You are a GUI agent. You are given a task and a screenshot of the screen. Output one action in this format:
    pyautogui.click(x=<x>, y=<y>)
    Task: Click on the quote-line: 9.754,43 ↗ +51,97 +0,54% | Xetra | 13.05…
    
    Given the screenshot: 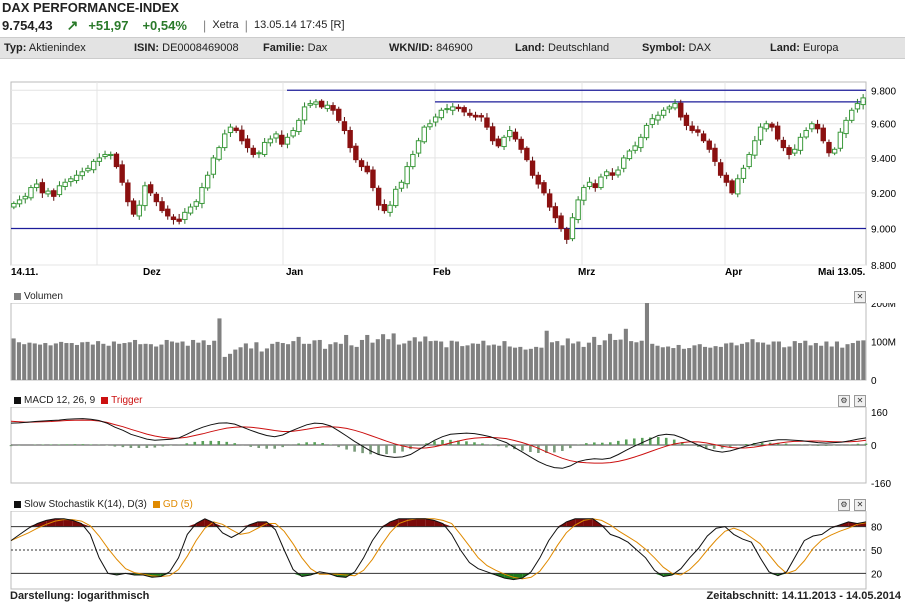 What is the action you would take?
    pyautogui.click(x=173, y=25)
    